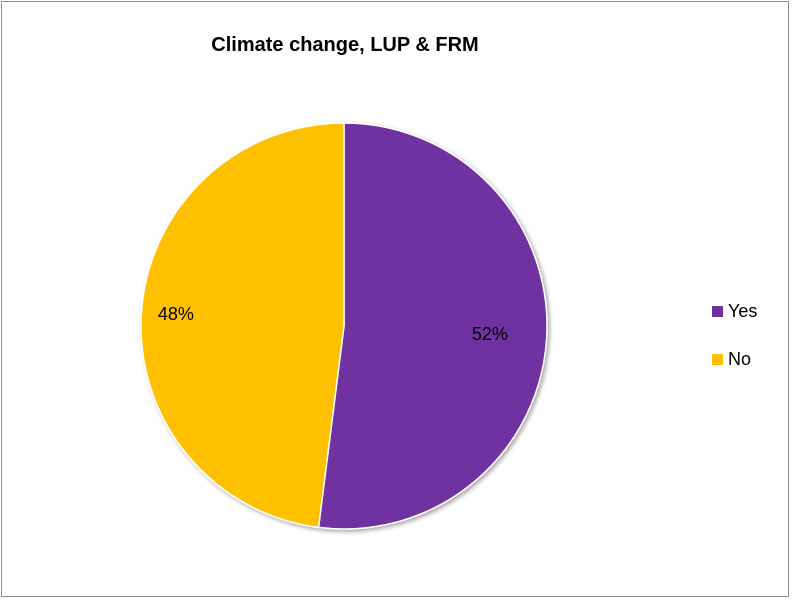 The width and height of the screenshot is (792, 600). I want to click on legend-item-no: No, so click(734, 359).